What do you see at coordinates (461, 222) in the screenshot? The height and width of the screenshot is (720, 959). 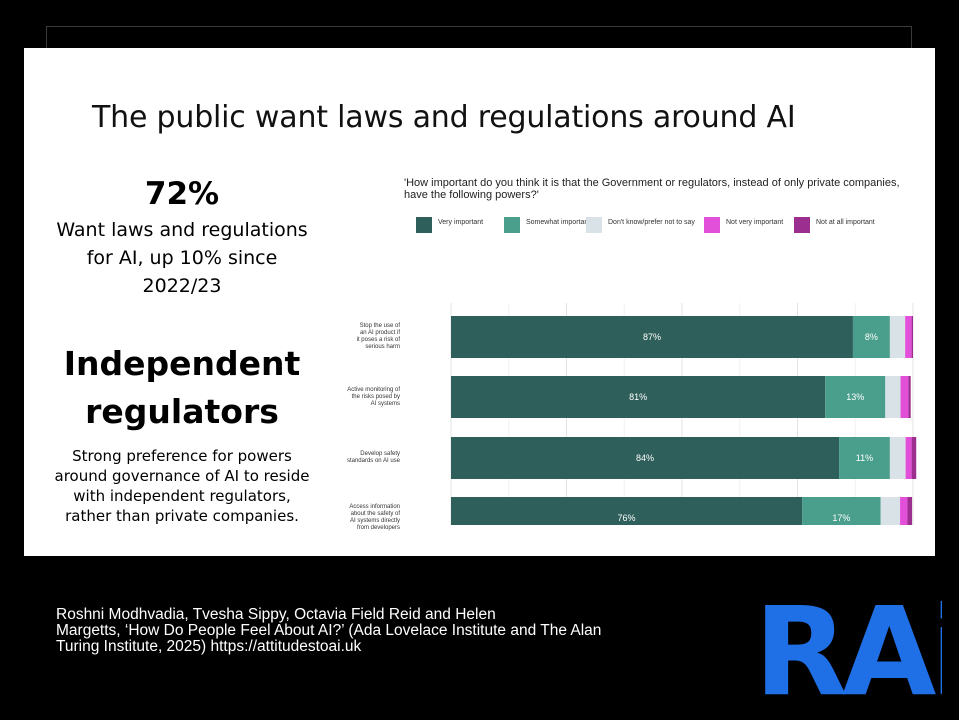 I see `legend-label: Very important` at bounding box center [461, 222].